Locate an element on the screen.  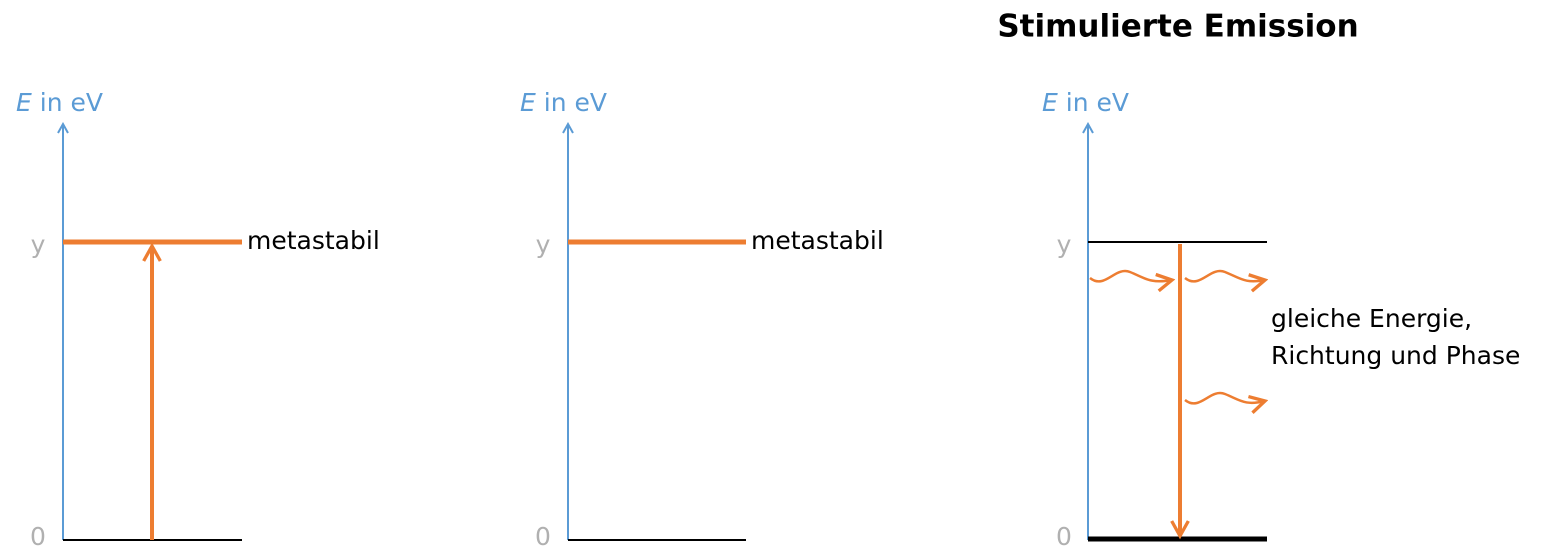
title: Stimulierte Emission is located at coordinates (1177, 27).